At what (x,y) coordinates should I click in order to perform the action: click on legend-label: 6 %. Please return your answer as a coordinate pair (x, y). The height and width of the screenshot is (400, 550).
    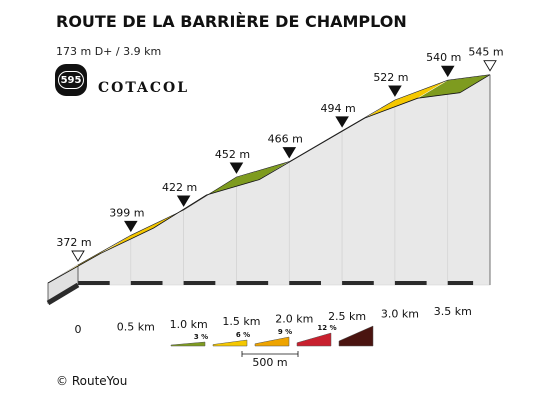
    Looking at the image, I should click on (243, 335).